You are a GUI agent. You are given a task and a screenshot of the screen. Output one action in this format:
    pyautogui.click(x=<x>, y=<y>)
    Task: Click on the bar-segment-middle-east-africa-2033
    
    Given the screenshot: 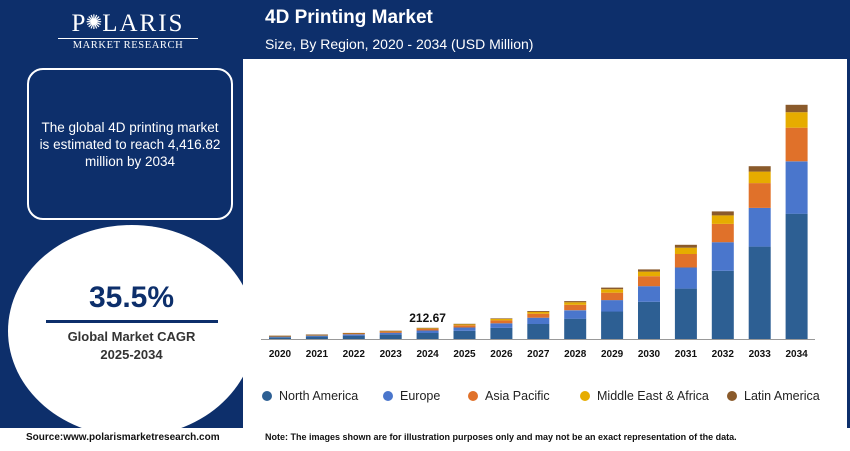 What is the action you would take?
    pyautogui.click(x=759, y=177)
    